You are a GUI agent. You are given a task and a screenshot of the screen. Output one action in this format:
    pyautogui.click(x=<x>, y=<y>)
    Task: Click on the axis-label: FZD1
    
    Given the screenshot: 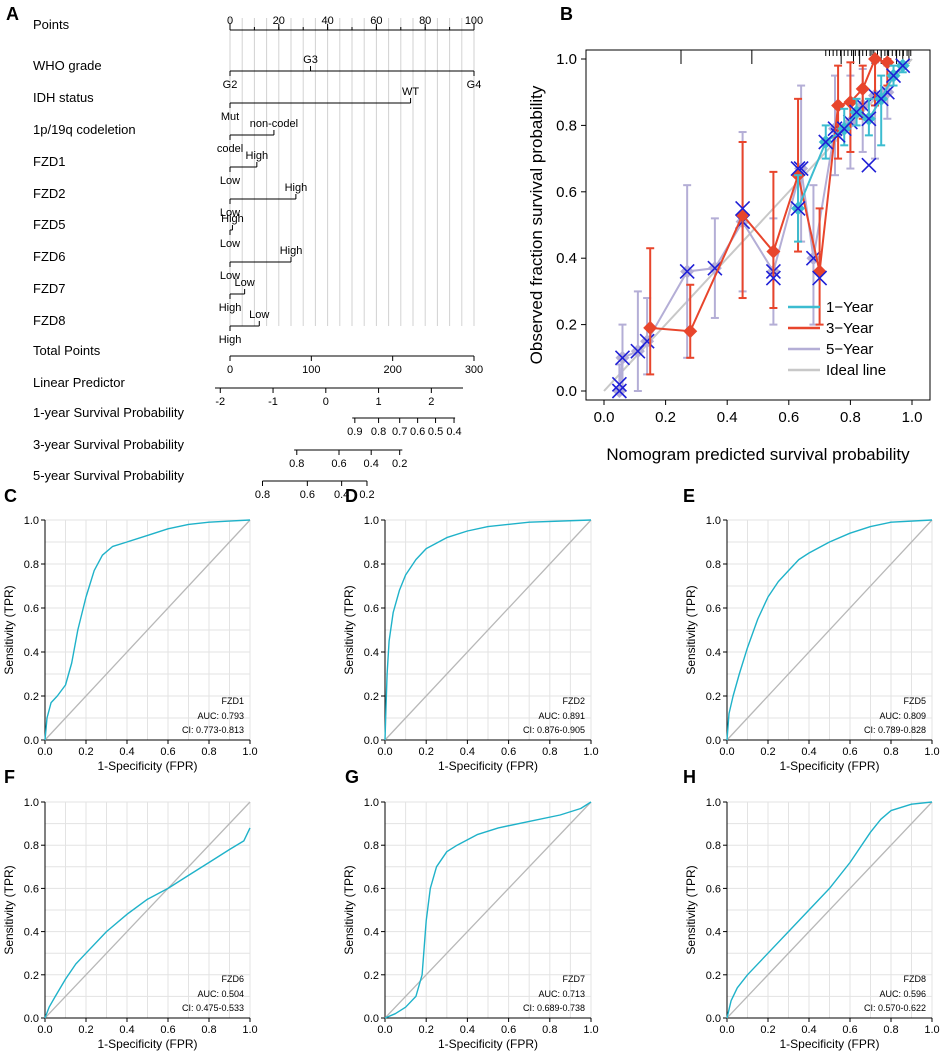 What is the action you would take?
    pyautogui.click(x=49, y=161)
    